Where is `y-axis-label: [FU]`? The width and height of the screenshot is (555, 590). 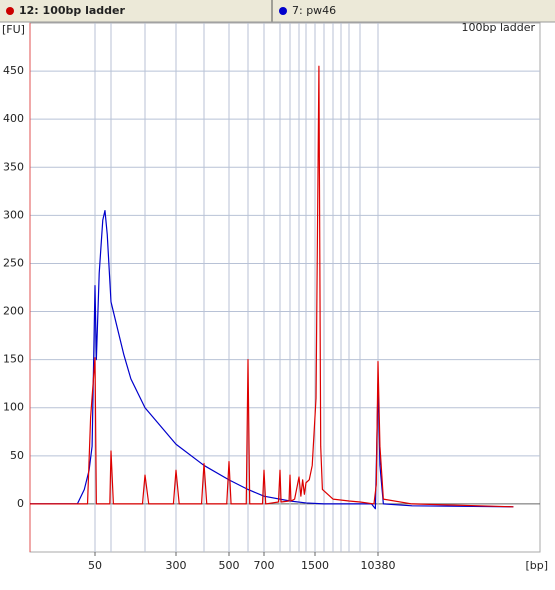
y-axis-label: [FU] is located at coordinates (13, 29).